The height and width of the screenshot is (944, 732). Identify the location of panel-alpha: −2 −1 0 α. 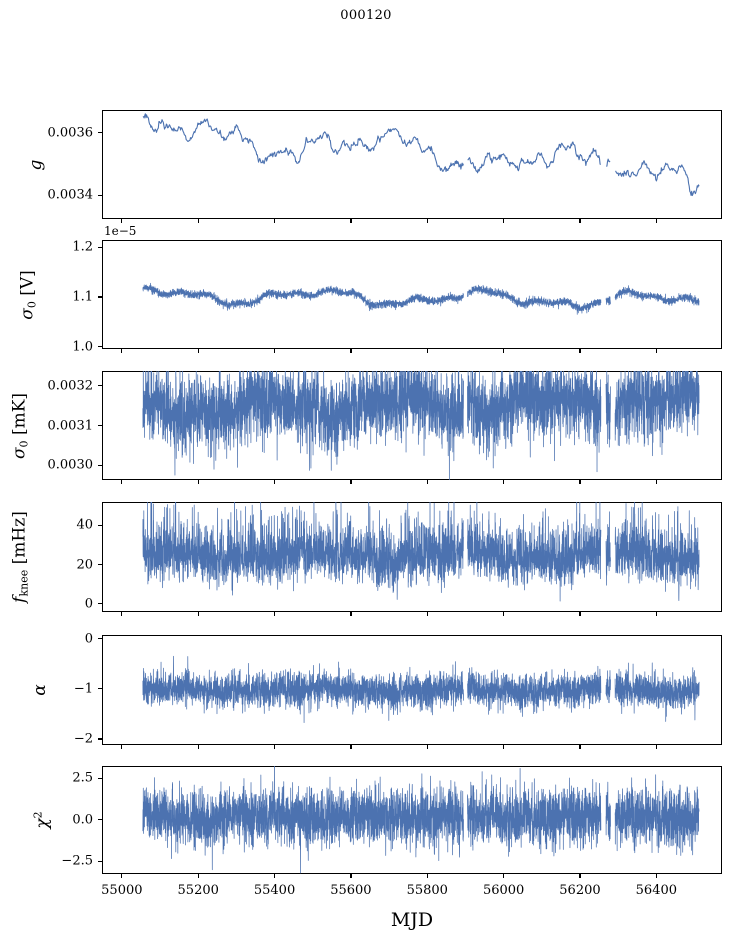
(376, 690).